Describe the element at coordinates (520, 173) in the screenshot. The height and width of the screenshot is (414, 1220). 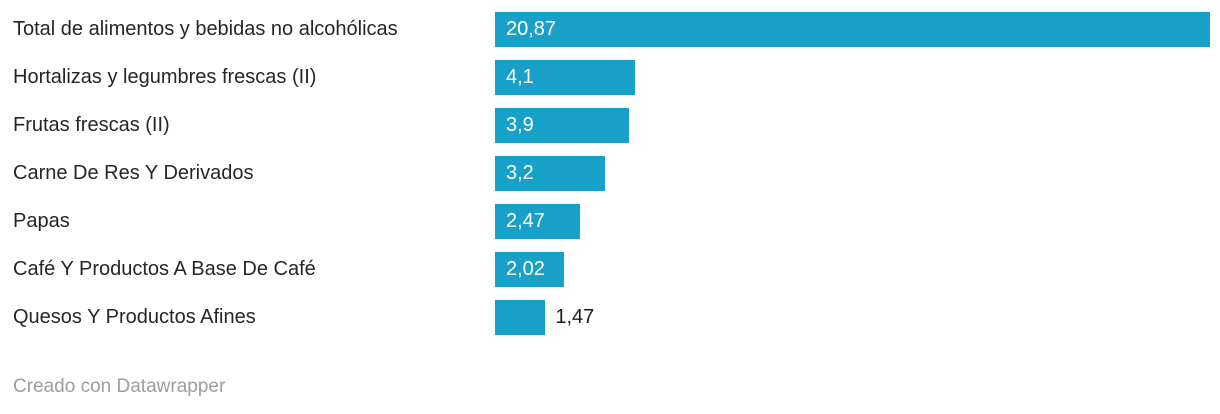
I see `value-label: 3,2` at that location.